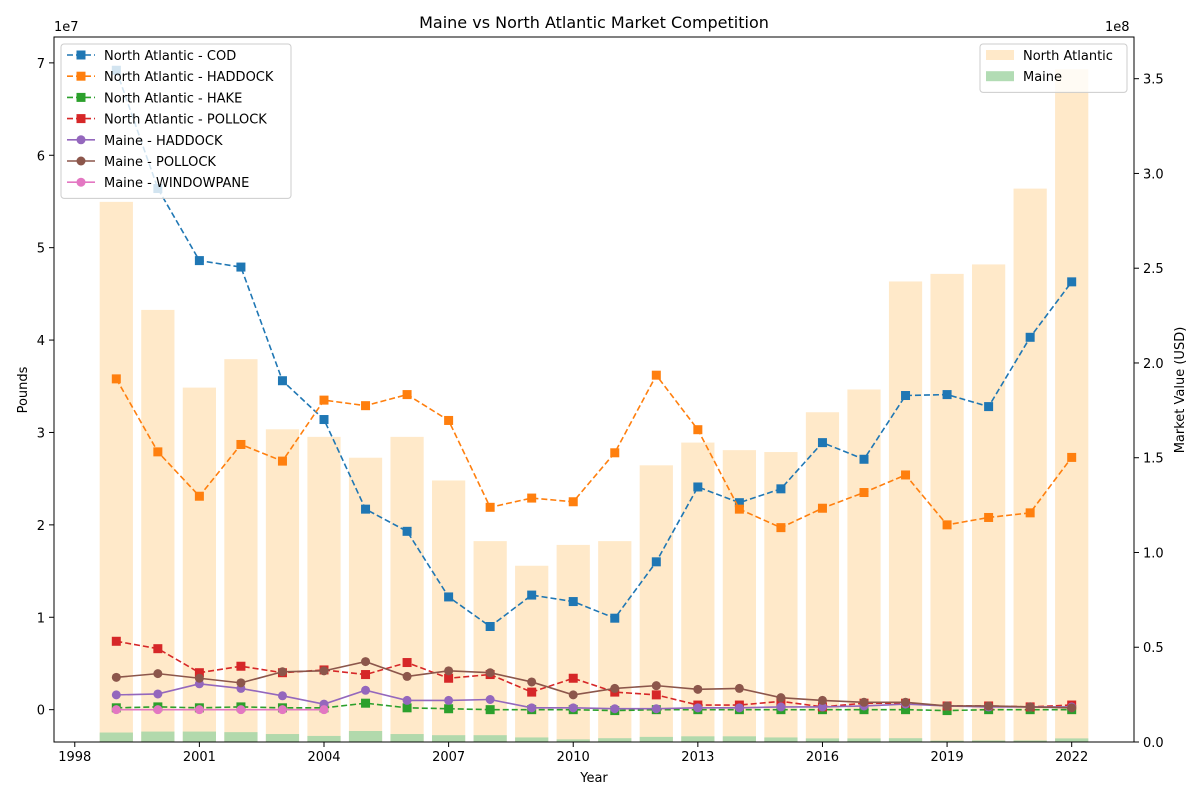 This screenshot has height=804, width=1200. I want to click on legend-bars: North Atlantic Maine, so click(1053, 68).